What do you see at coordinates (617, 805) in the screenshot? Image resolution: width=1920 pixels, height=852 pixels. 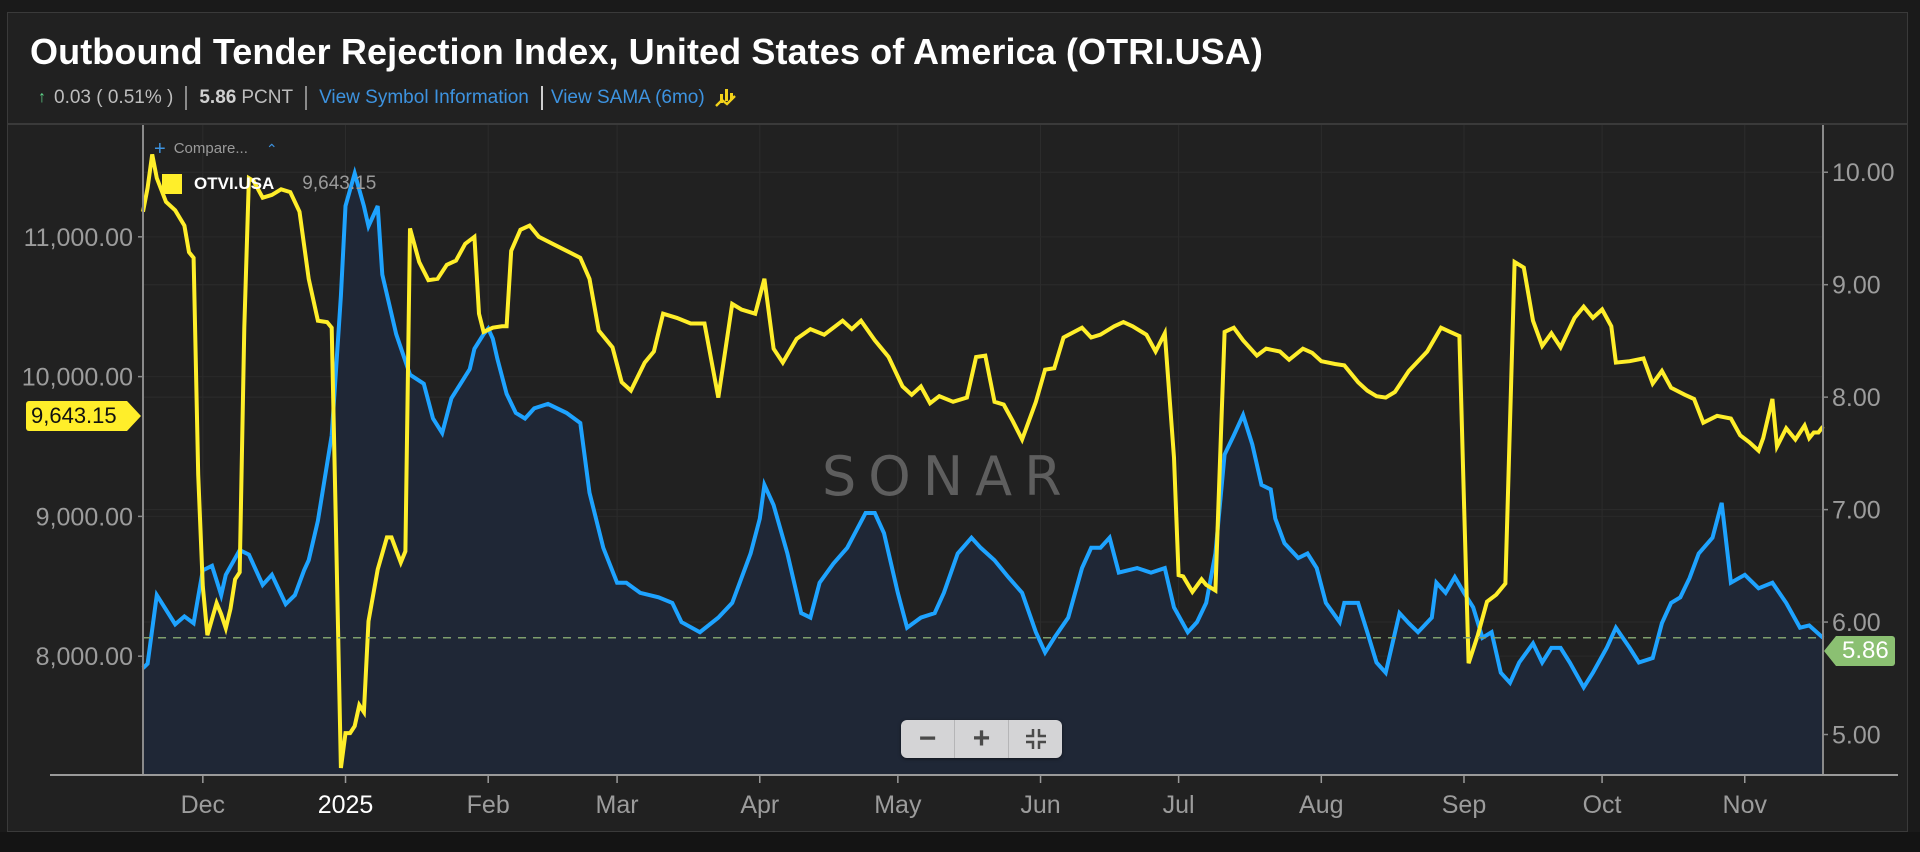 I see `x-axis-label: Mar` at bounding box center [617, 805].